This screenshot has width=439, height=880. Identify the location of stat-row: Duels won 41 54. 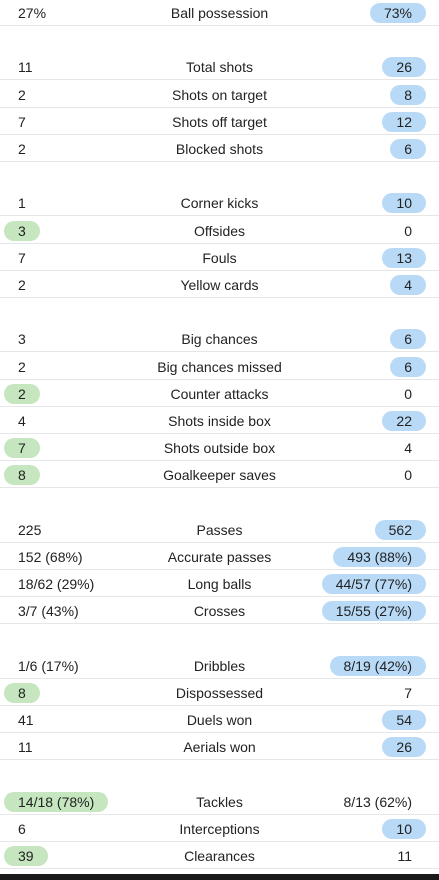
(219, 719).